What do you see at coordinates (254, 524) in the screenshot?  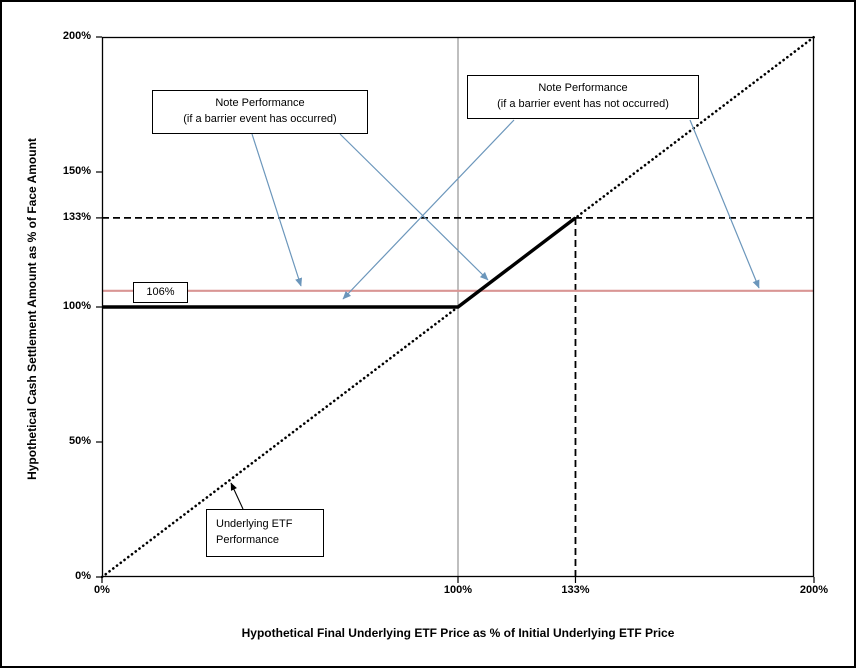 I see `annotation-underlying-etf-line1: Underlying ETF` at bounding box center [254, 524].